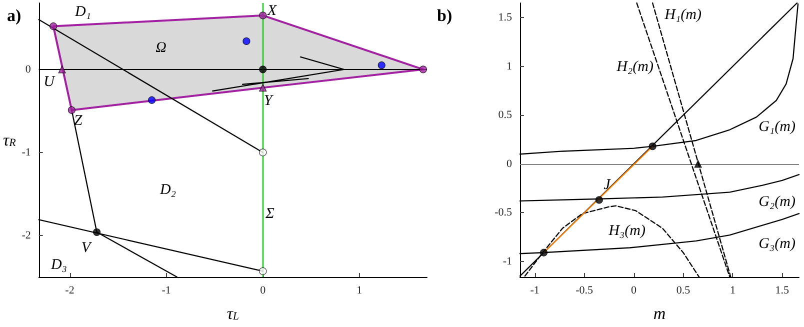 This screenshot has width=804, height=327. What do you see at coordinates (777, 127) in the screenshot?
I see `annotation: G₁(m)` at bounding box center [777, 127].